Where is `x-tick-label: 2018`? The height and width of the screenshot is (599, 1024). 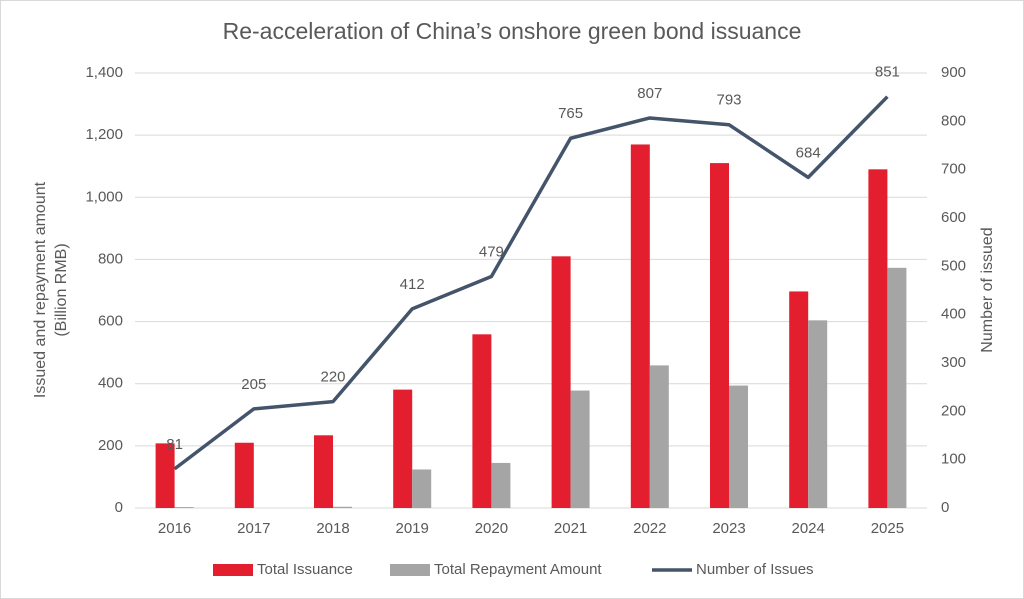
x-tick-label: 2018 is located at coordinates (332, 528).